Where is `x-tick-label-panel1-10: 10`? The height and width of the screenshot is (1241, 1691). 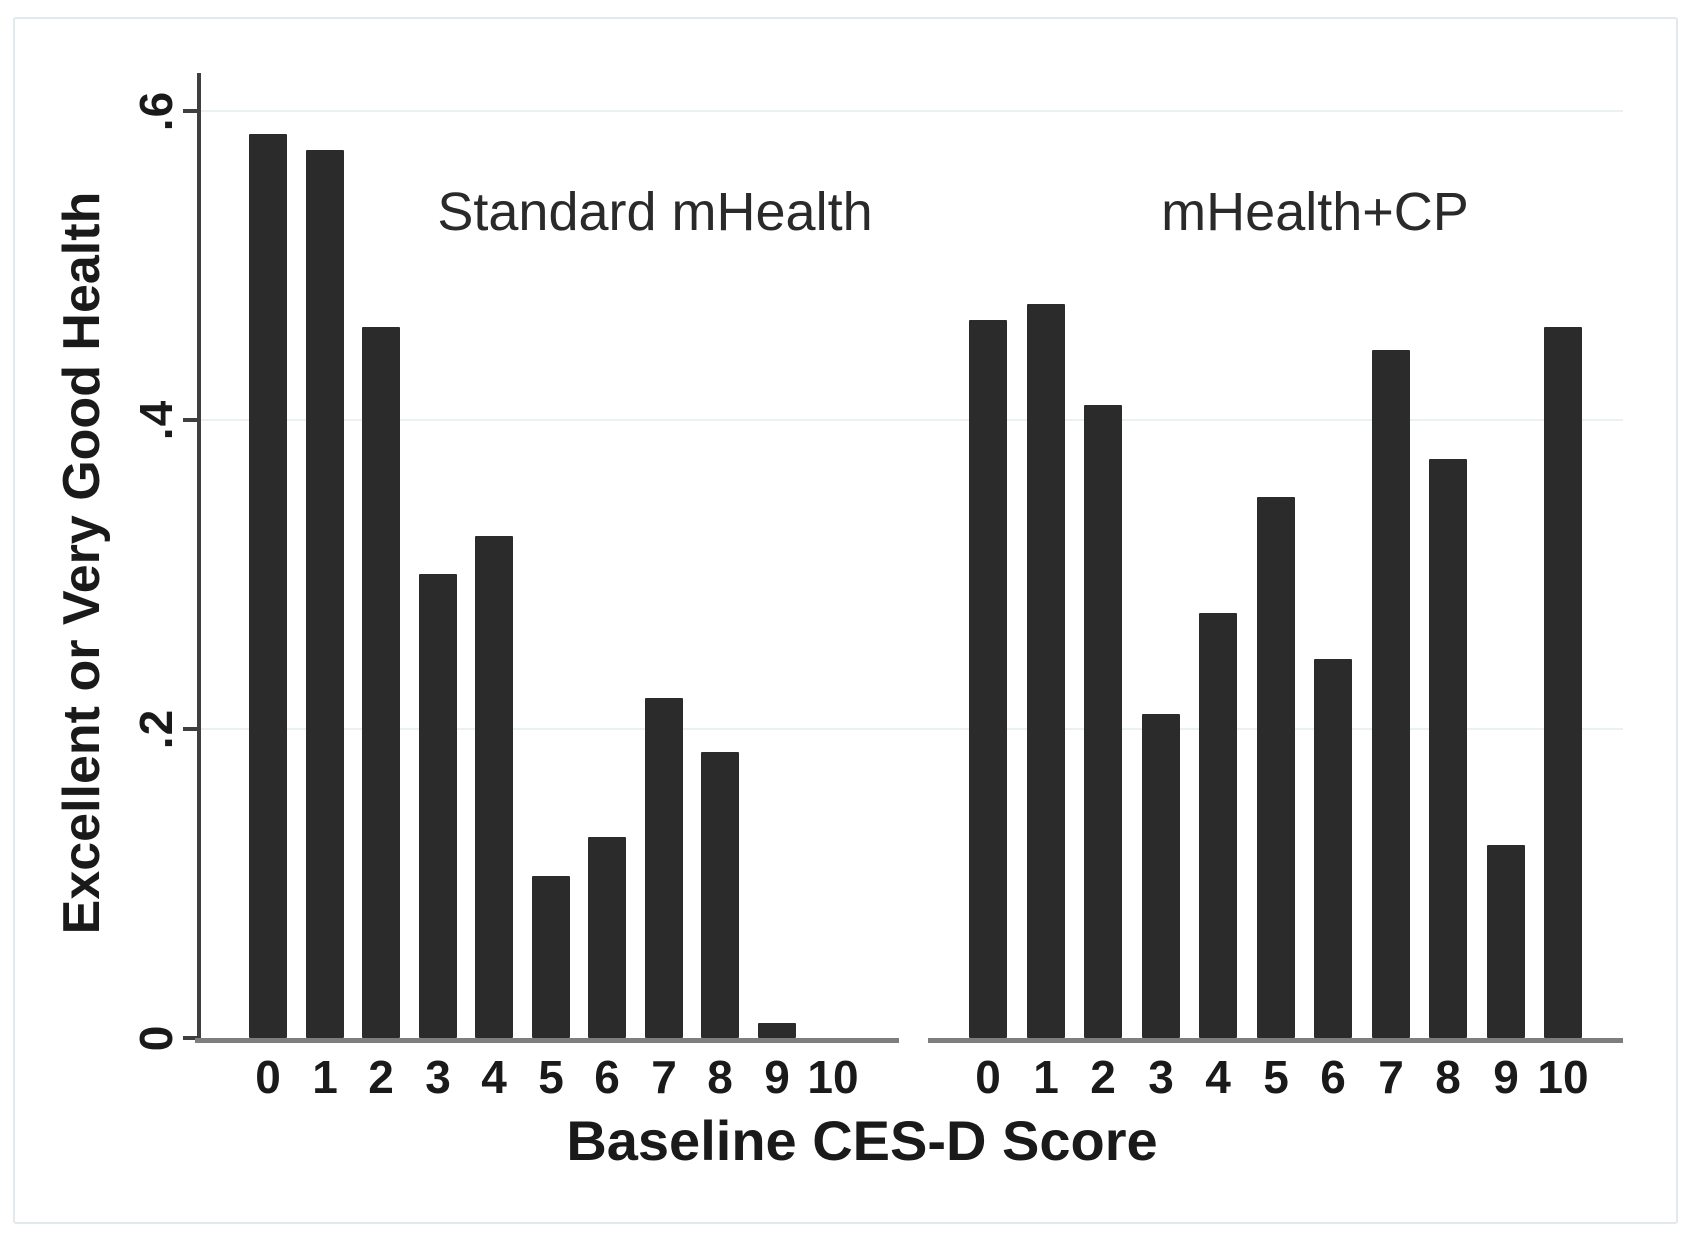
x-tick-label-panel1-10: 10 is located at coordinates (1563, 1077).